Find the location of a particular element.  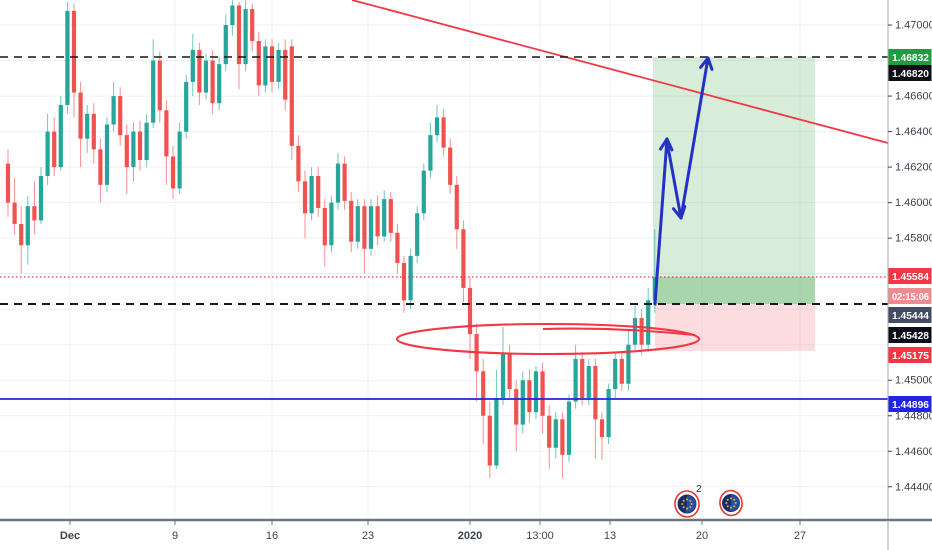

time-tick-label: 23 is located at coordinates (368, 536).